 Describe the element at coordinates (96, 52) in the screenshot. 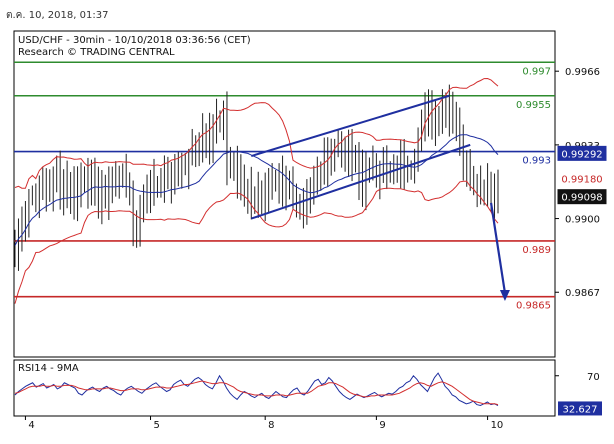

I see `chart-subtitle: Research © TRADING CENTRAL` at that location.